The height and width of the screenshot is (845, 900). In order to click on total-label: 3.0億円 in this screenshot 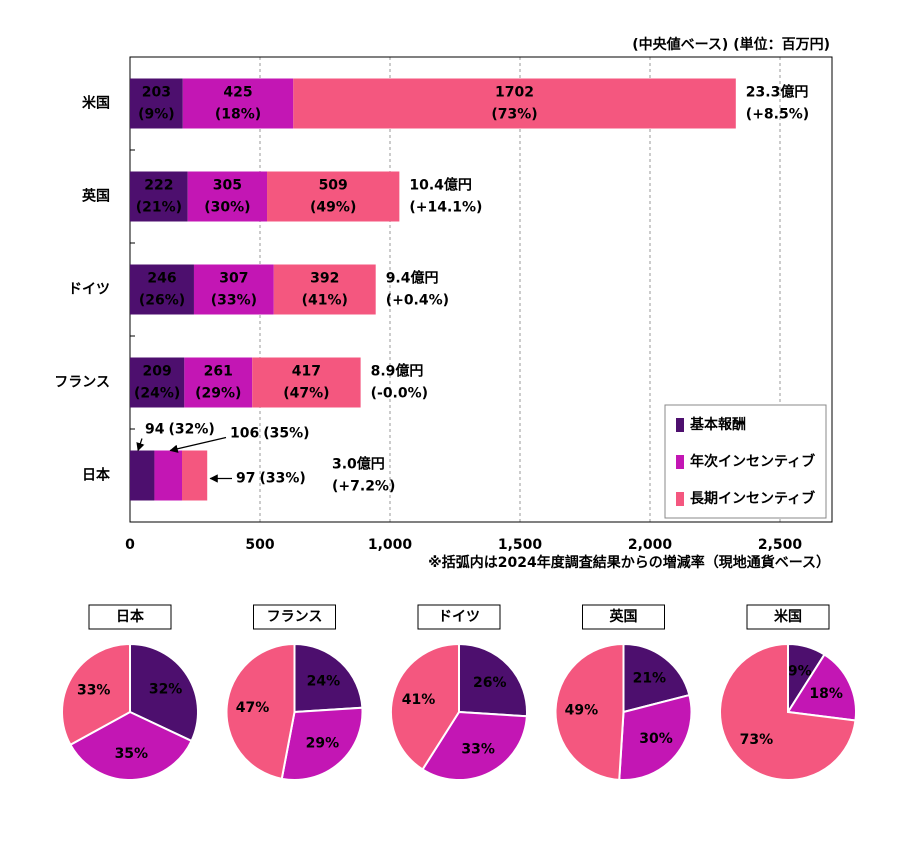, I will do `click(358, 464)`.